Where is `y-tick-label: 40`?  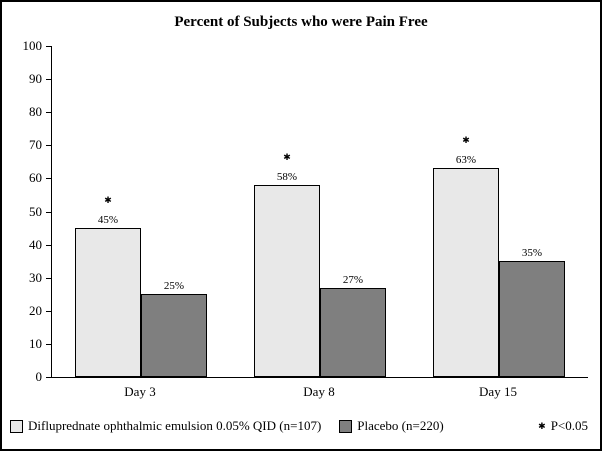 y-tick-label: 40 is located at coordinates (35, 244).